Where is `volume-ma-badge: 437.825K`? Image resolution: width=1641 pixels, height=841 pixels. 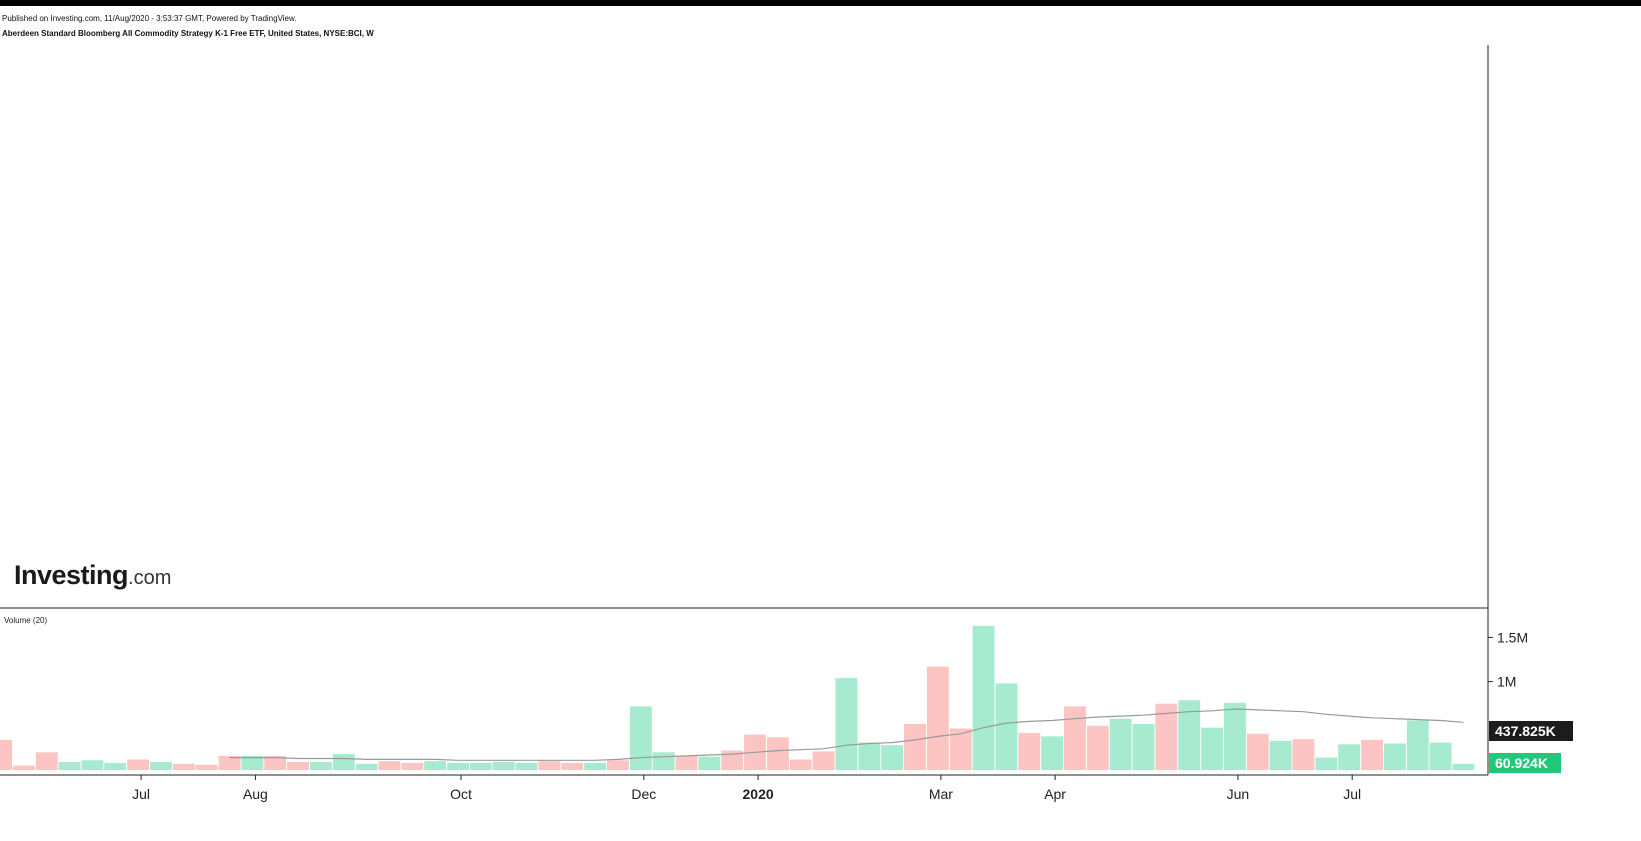
volume-ma-badge: 437.825K is located at coordinates (1531, 731).